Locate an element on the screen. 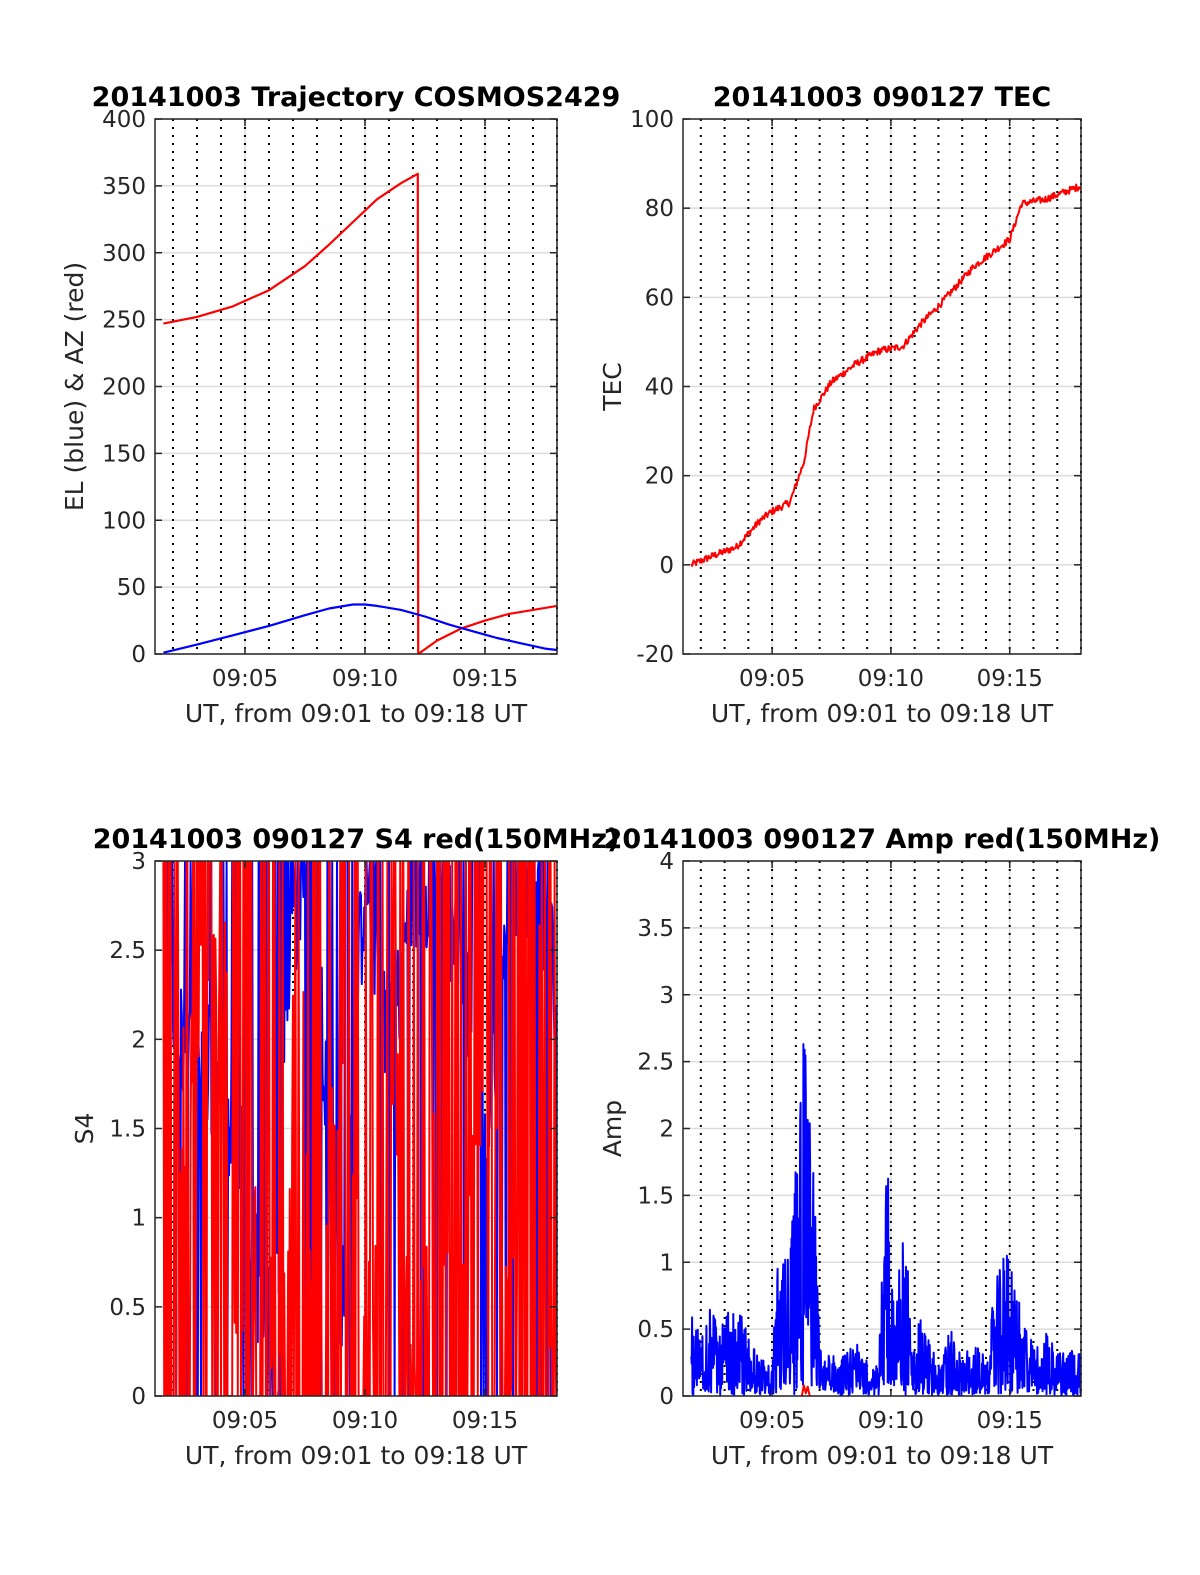 The width and height of the screenshot is (1200, 1575). y-tick-label: -20 is located at coordinates (655, 655).